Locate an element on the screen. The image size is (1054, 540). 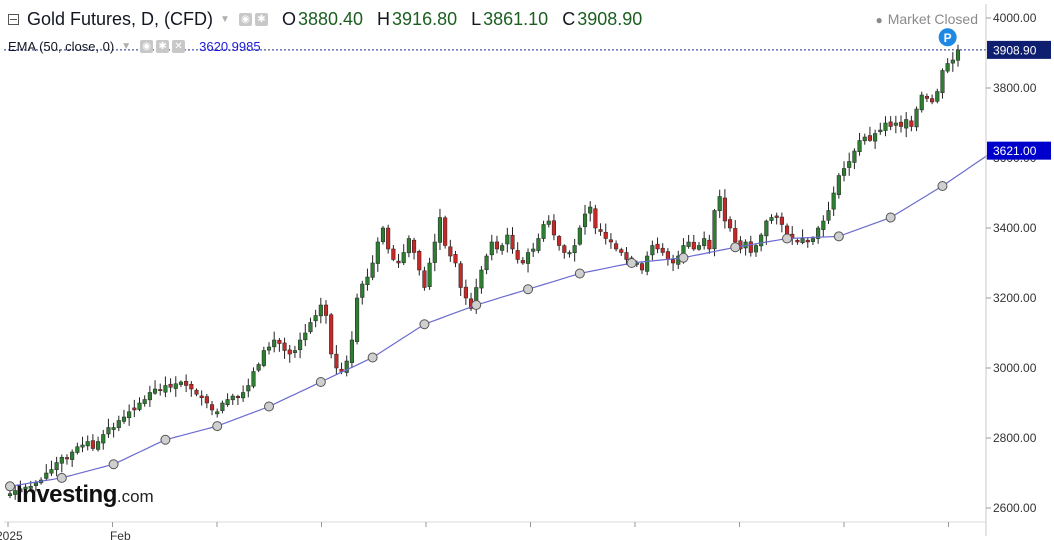
indicator-name: EMA (50, close, 0) is located at coordinates (61, 46).